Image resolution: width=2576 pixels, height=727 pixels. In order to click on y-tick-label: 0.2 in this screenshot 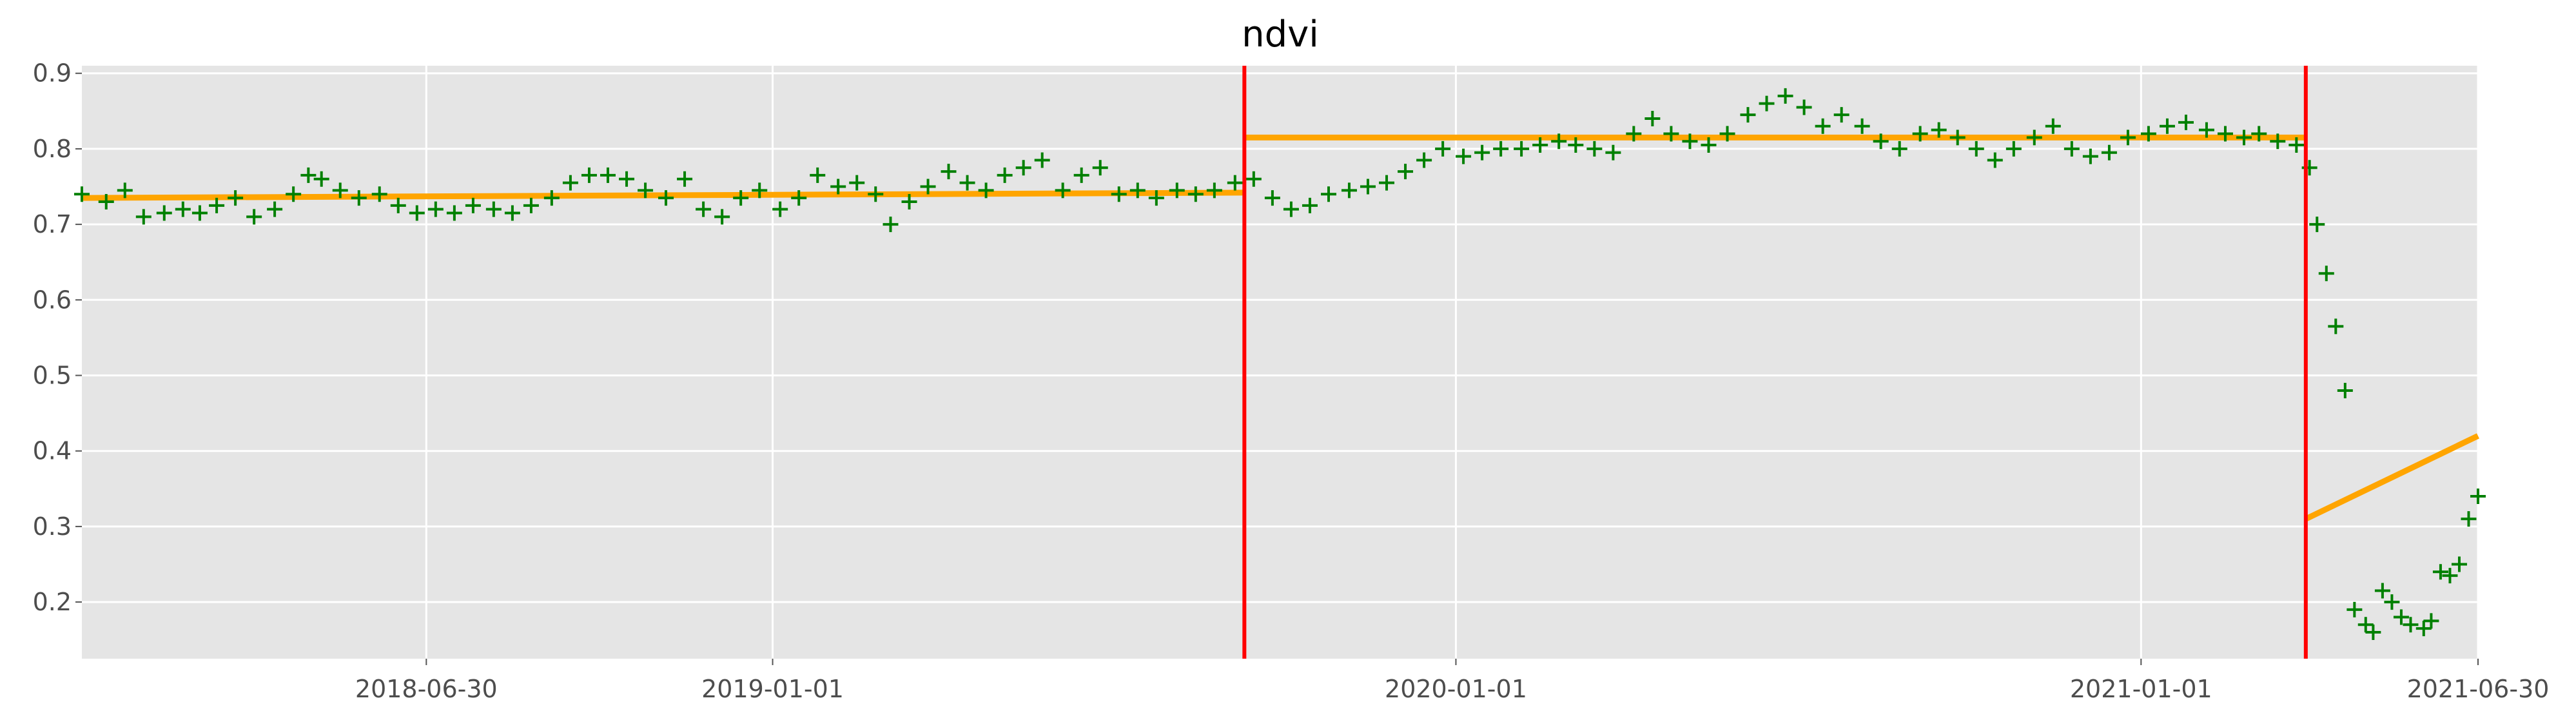, I will do `click(53, 602)`.